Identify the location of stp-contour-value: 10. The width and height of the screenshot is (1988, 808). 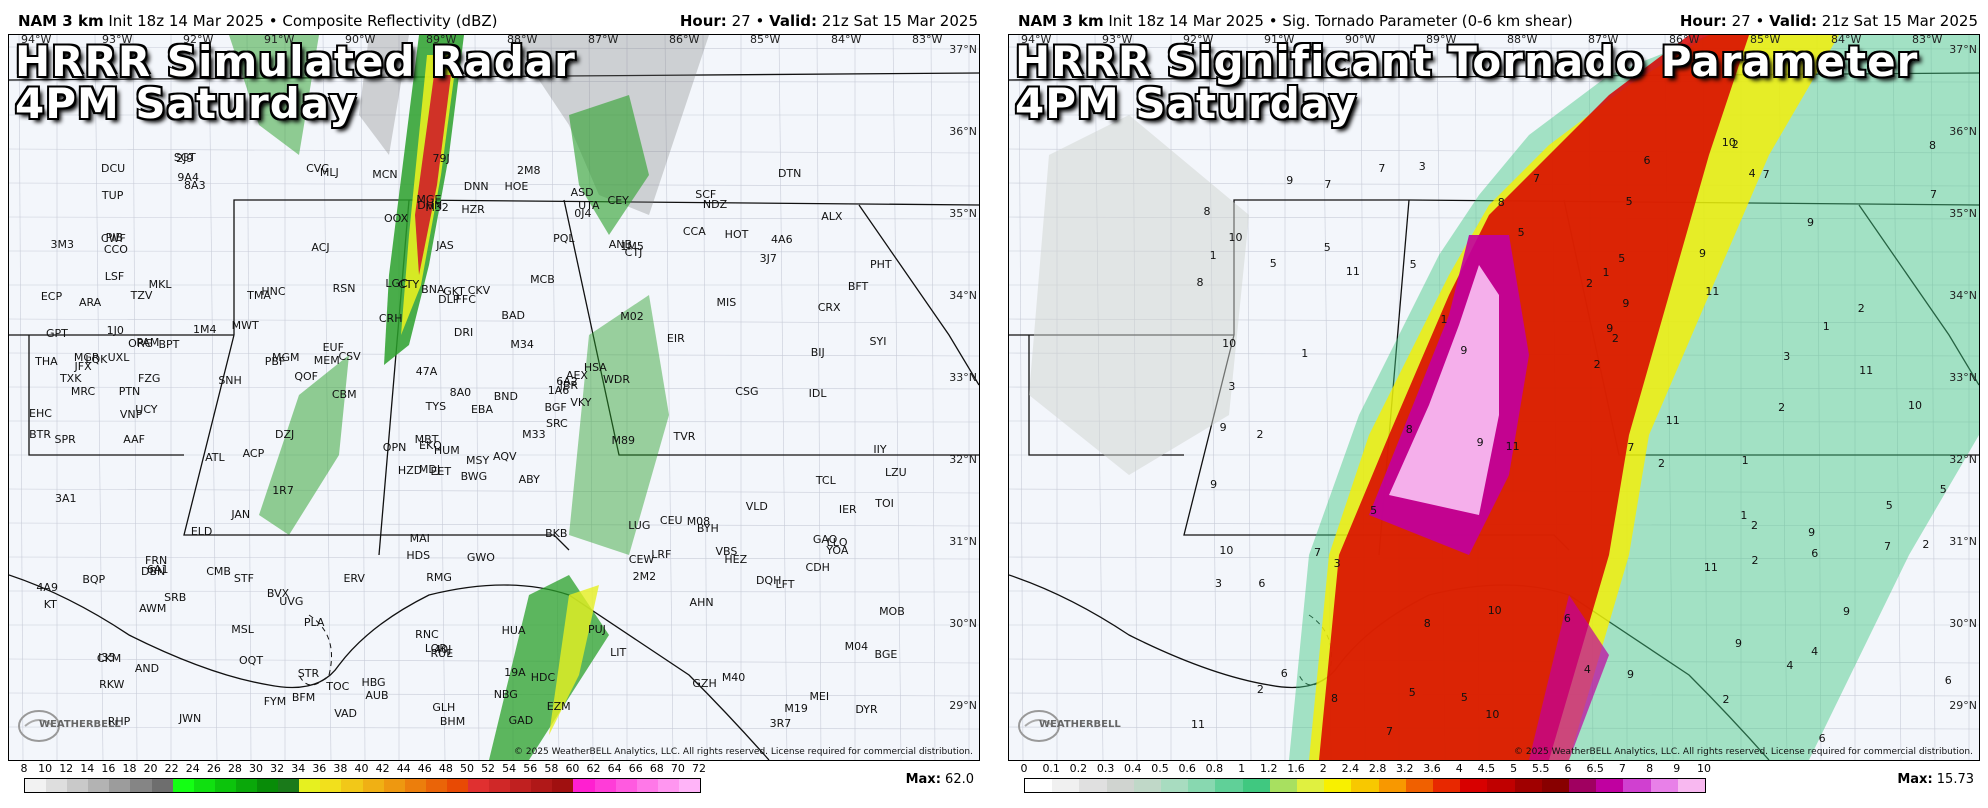
(1229, 343).